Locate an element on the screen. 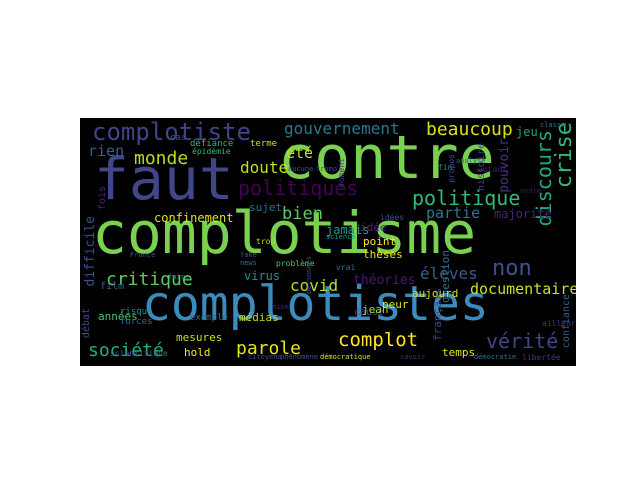 This screenshot has height=480, width=640. word-politiques: politiques is located at coordinates (298, 188).